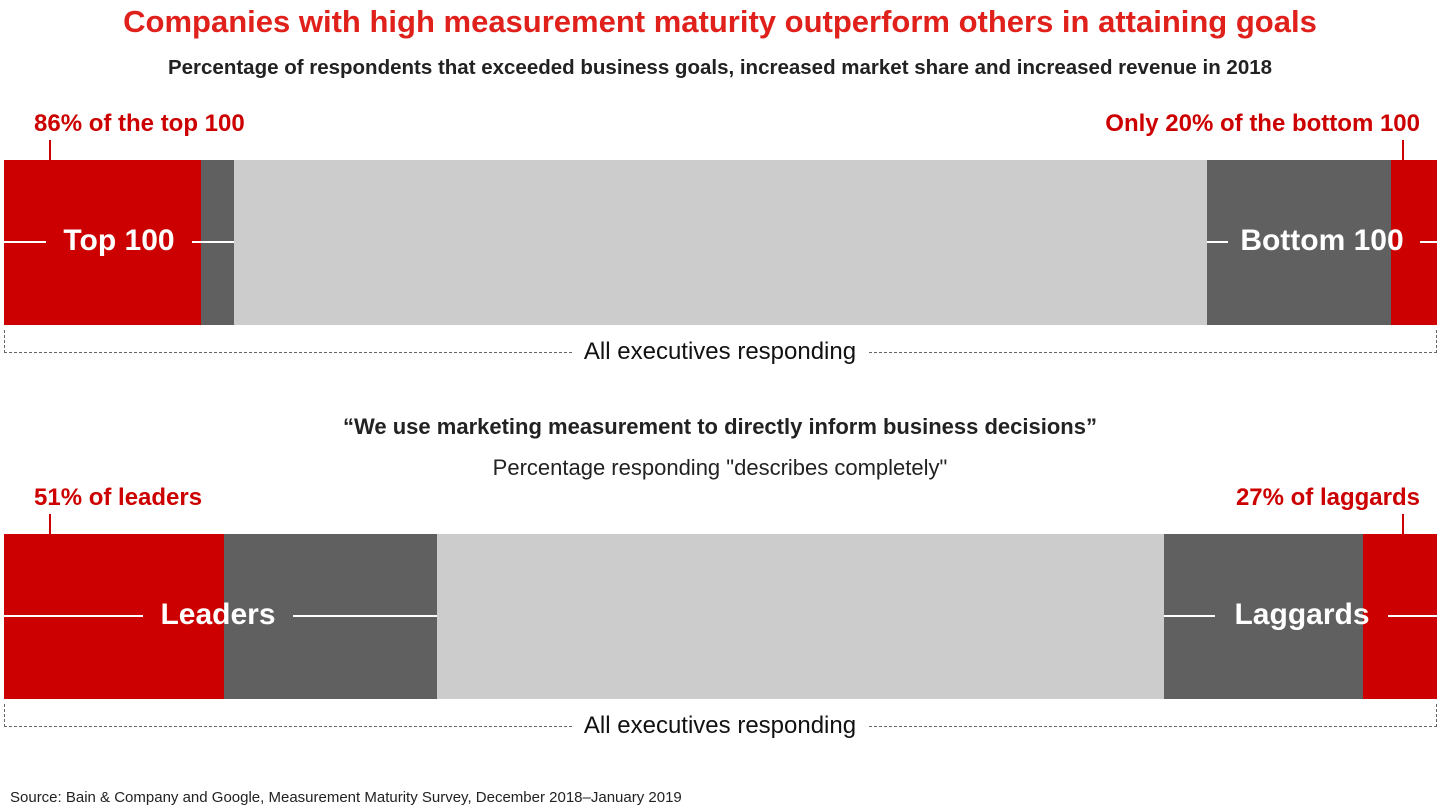 The width and height of the screenshot is (1440, 810). What do you see at coordinates (1403, 524) in the screenshot?
I see `leader-line-laggards` at bounding box center [1403, 524].